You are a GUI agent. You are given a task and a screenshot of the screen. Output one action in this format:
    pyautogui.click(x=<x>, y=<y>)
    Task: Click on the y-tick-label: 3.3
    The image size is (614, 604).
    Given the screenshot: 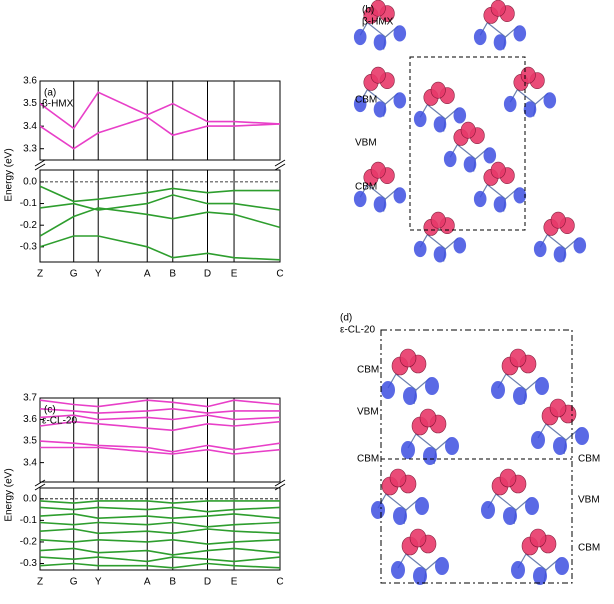 What is the action you would take?
    pyautogui.click(x=30, y=148)
    